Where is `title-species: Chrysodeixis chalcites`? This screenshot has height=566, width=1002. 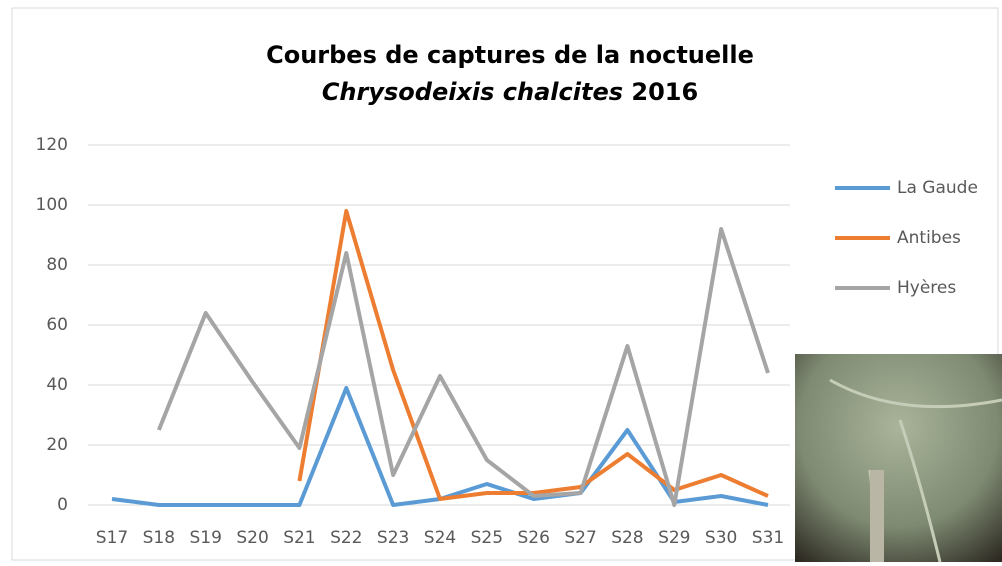
title-species: Chrysodeixis chalcites is located at coordinates (472, 92).